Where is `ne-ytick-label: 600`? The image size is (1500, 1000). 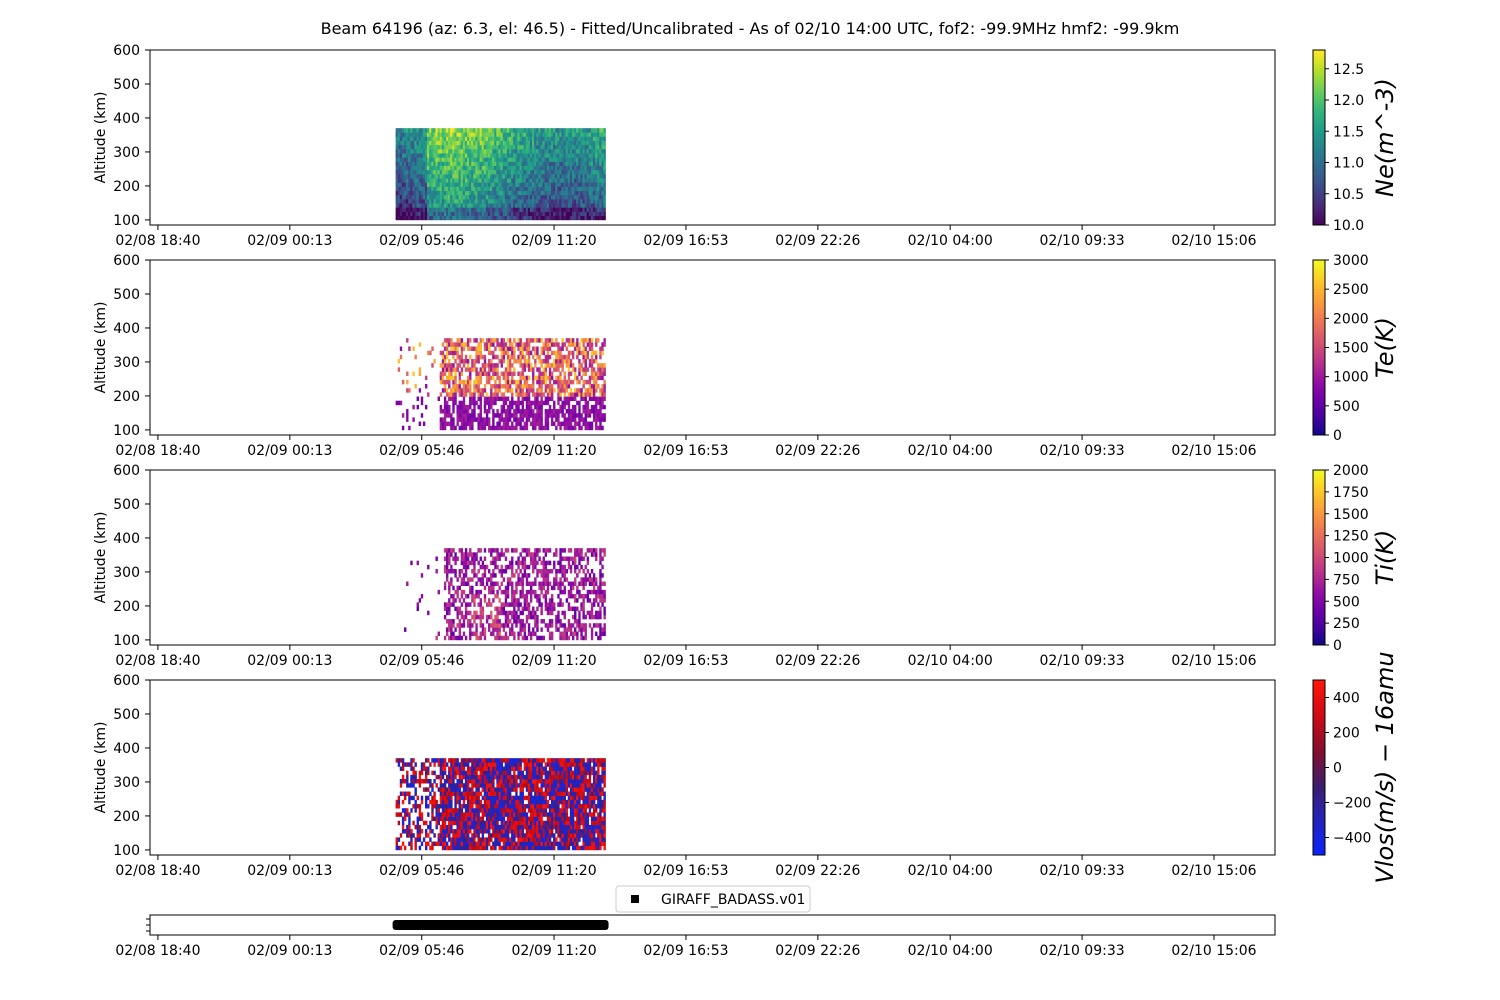 ne-ytick-label: 600 is located at coordinates (126, 51).